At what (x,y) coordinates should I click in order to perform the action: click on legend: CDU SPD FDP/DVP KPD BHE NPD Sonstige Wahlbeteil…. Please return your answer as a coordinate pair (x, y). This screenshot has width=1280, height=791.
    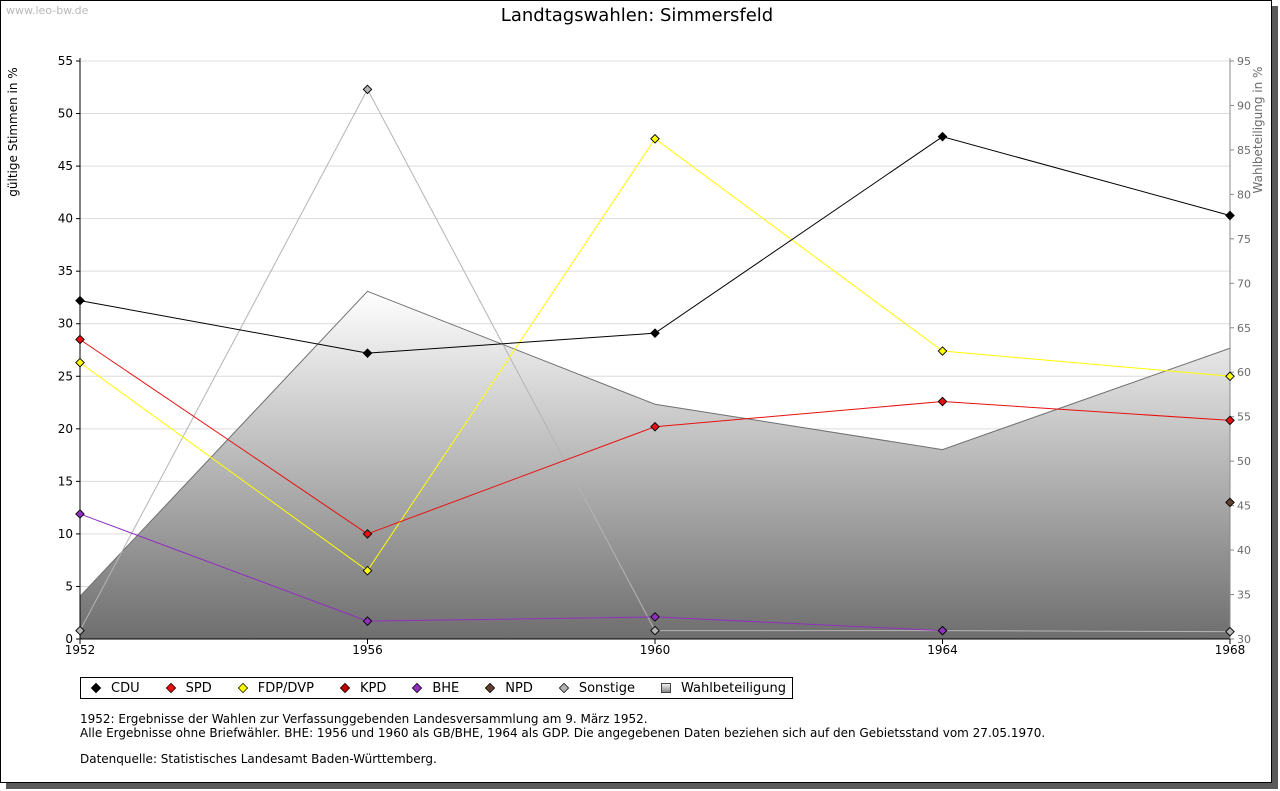
    Looking at the image, I should click on (437, 688).